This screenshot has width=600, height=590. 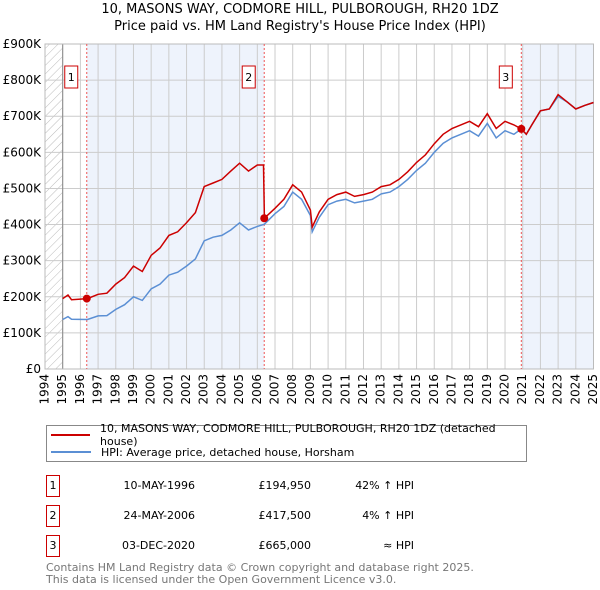 What do you see at coordinates (204, 389) in the screenshot?
I see `x-tick-label: 2003` at bounding box center [204, 389].